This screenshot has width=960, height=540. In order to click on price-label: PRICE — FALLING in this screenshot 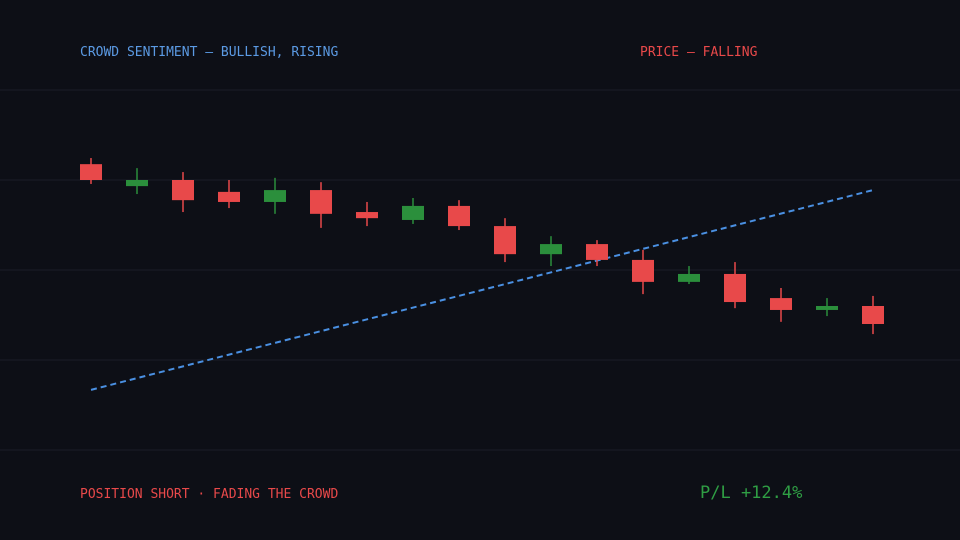, I will do `click(699, 52)`.